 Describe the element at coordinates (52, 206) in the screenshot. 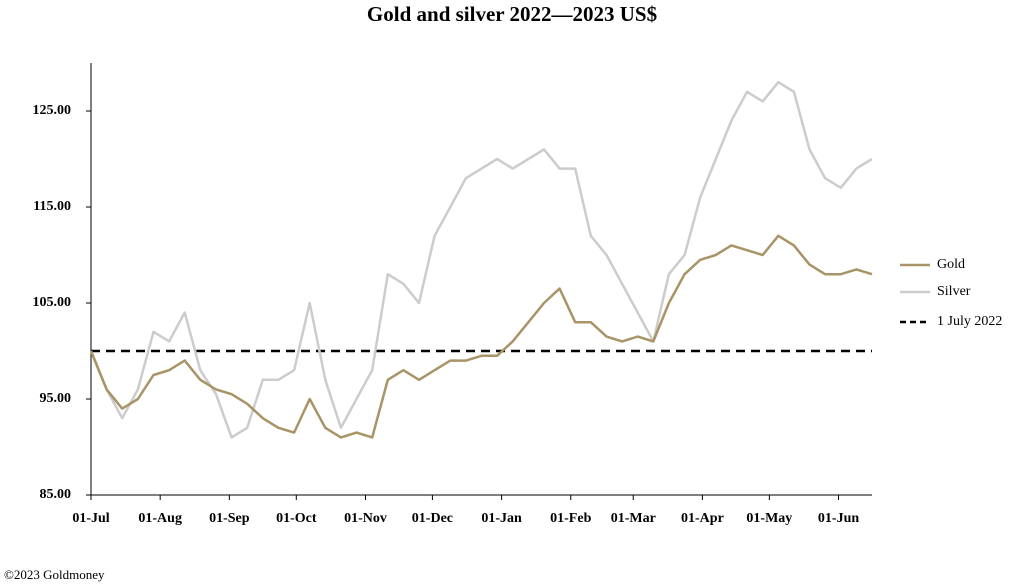

I see `y-tick-label: 115.00` at that location.